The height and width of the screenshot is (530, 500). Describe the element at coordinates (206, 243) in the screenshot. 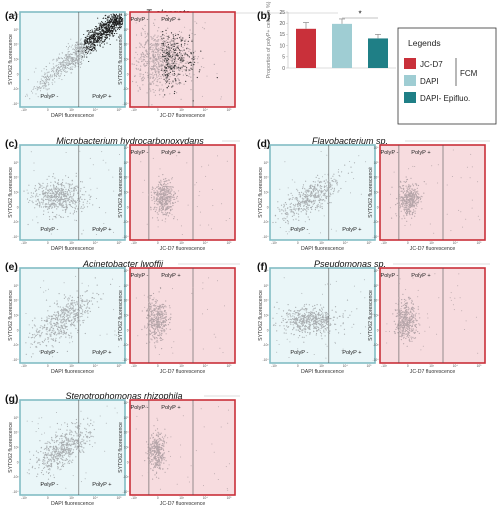

I see `x-tick-label: 10⁴` at that location.